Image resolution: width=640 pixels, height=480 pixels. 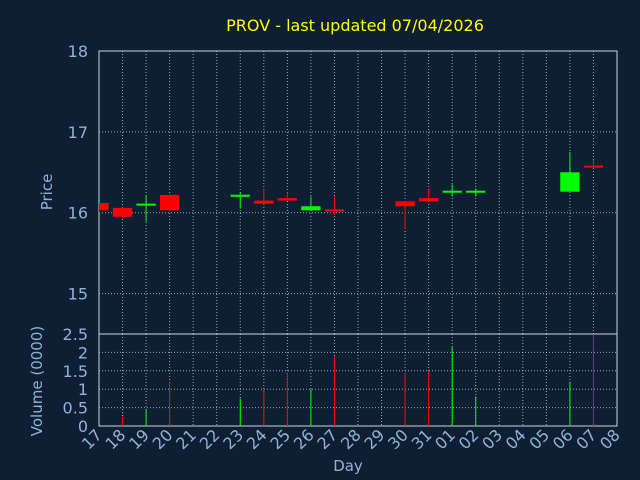 I want to click on volume-tick-label: 0.5, so click(x=75, y=408).